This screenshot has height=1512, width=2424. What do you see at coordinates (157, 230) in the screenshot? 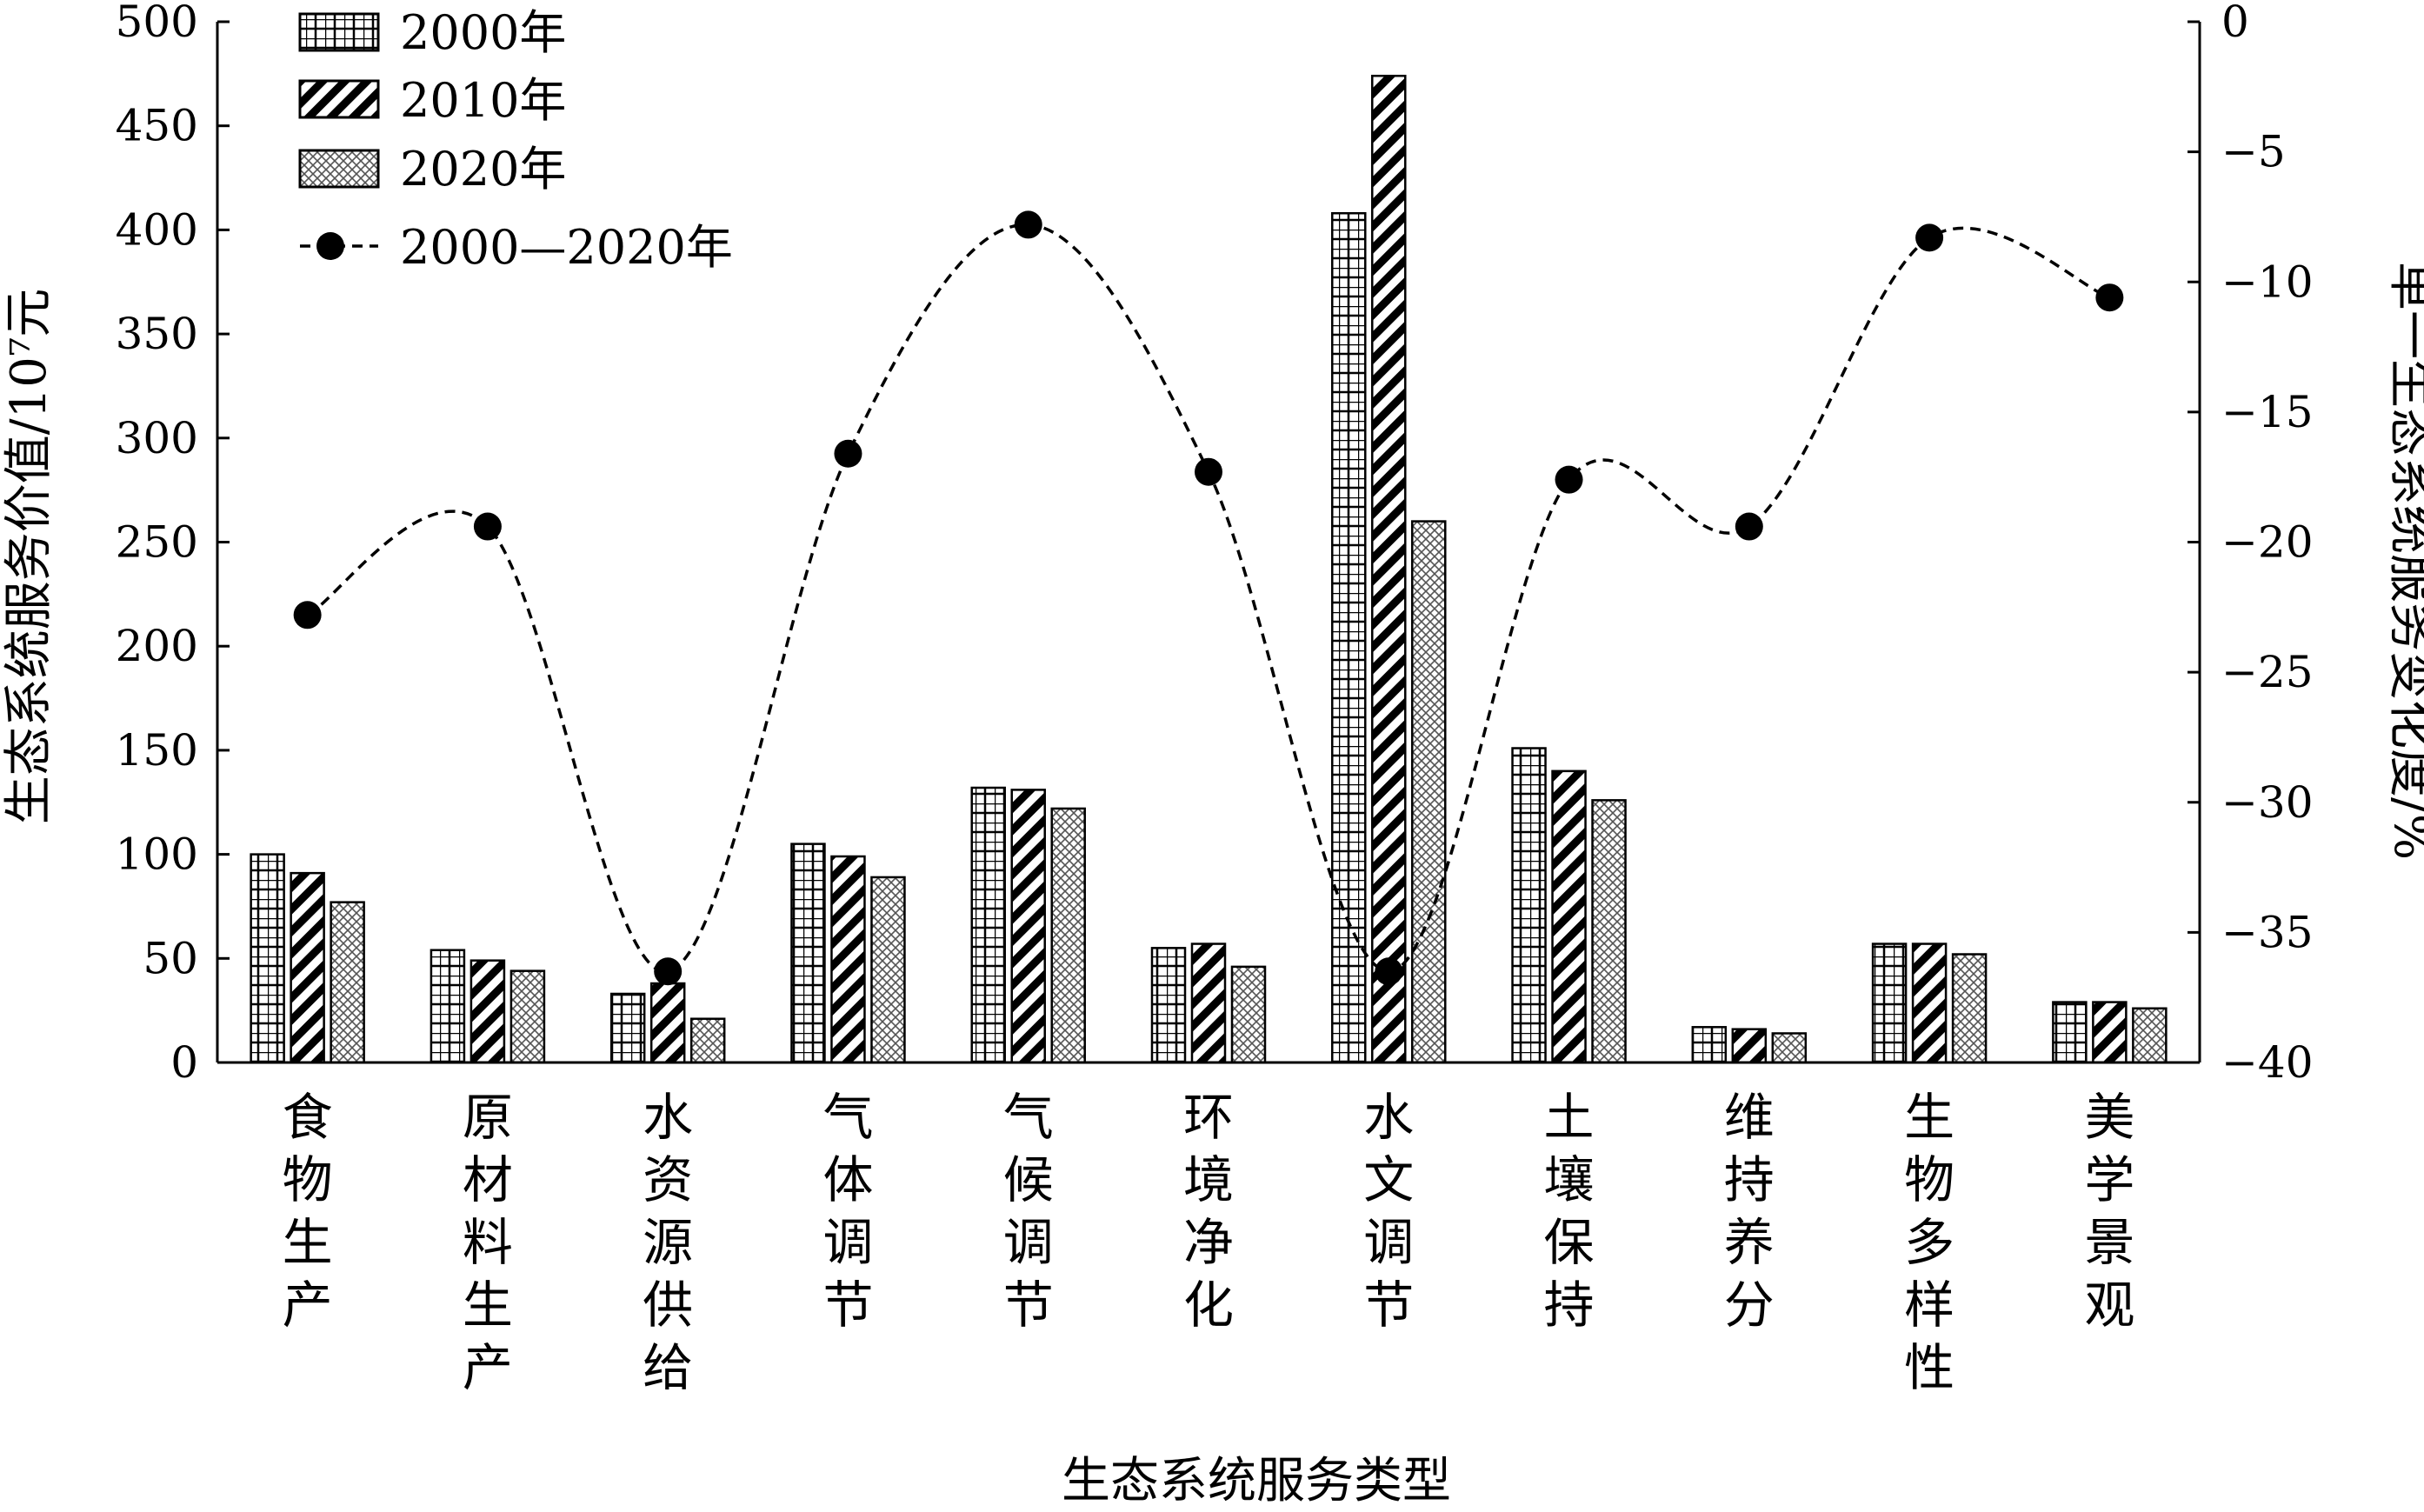
I see `left-tick-label: 400` at bounding box center [157, 230].